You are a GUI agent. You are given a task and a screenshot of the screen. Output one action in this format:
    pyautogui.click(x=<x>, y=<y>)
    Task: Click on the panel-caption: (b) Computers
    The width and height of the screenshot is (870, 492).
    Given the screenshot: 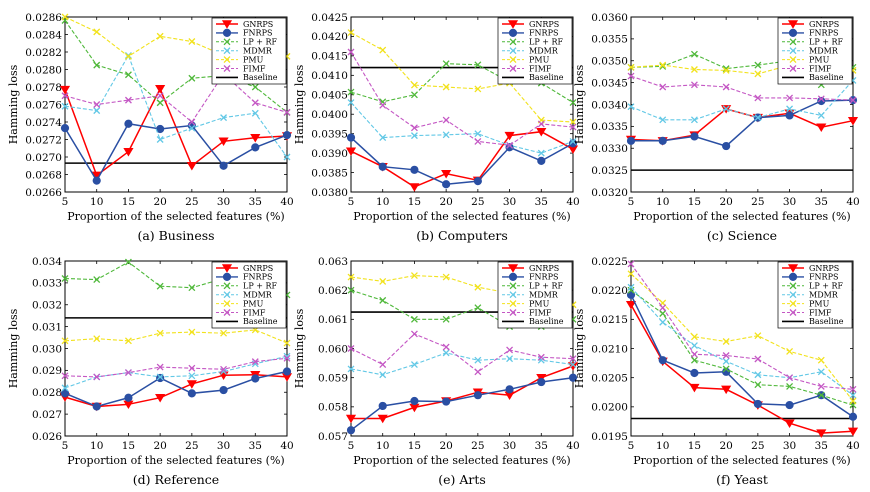 What is the action you would take?
    pyautogui.click(x=462, y=235)
    